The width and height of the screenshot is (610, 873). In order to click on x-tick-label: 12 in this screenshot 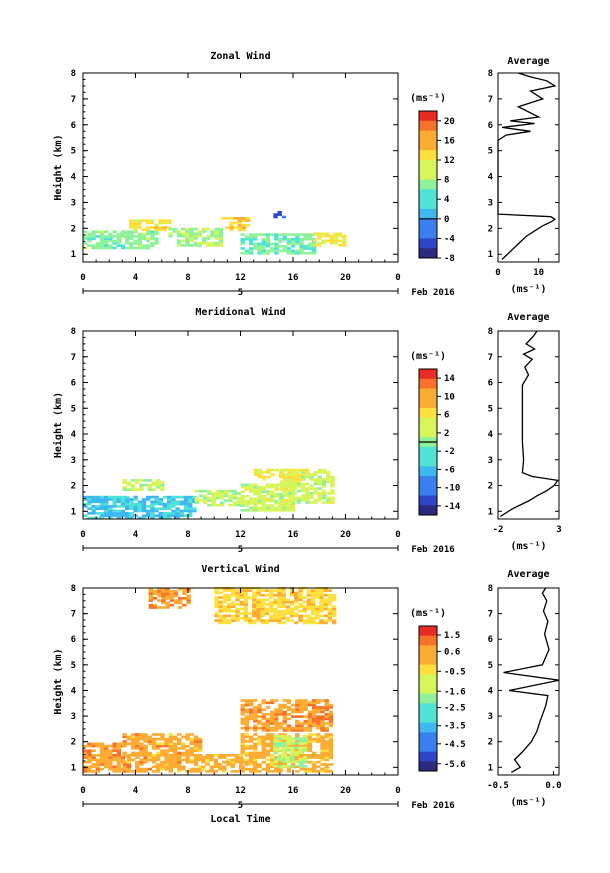, I will do `click(240, 791)`.